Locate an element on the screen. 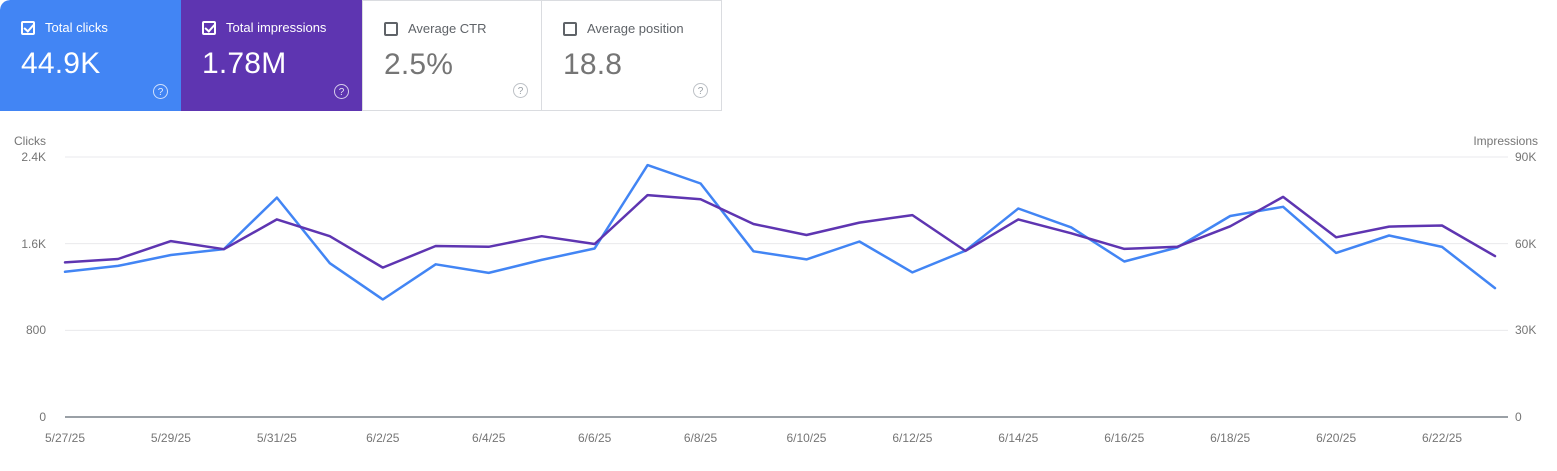  date-tick-label: 5/31/25 is located at coordinates (276, 438).